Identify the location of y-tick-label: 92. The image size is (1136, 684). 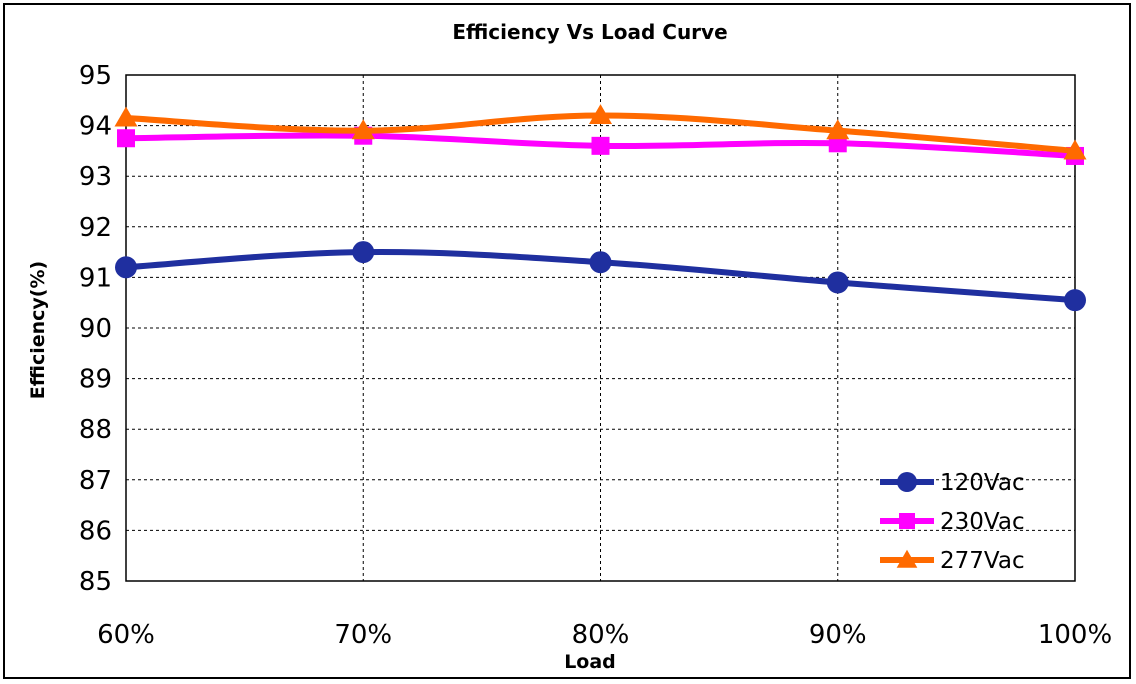
(95, 228).